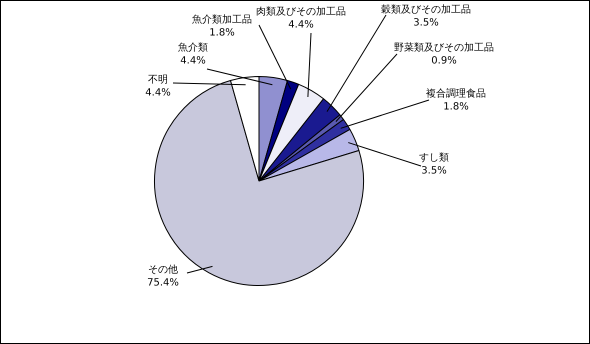 Image resolution: width=590 pixels, height=344 pixels. I want to click on slice-label: 野菜類及びその加工品, so click(444, 48).